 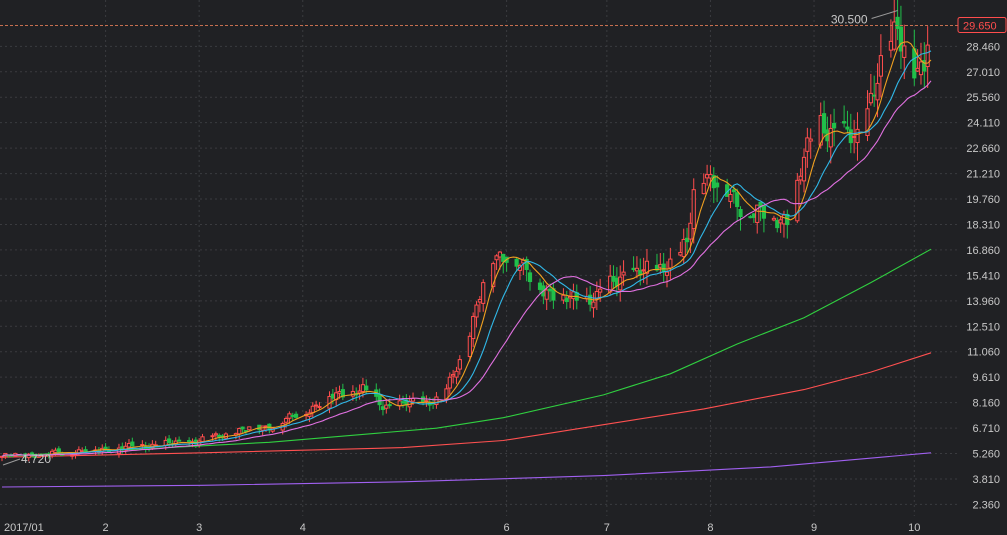 I want to click on x-tick-label: 2, so click(x=106, y=528).